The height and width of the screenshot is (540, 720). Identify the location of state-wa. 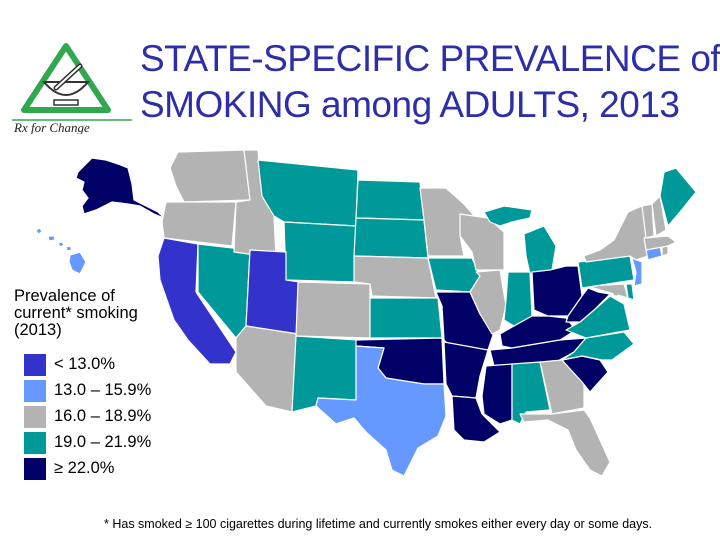
(210, 176).